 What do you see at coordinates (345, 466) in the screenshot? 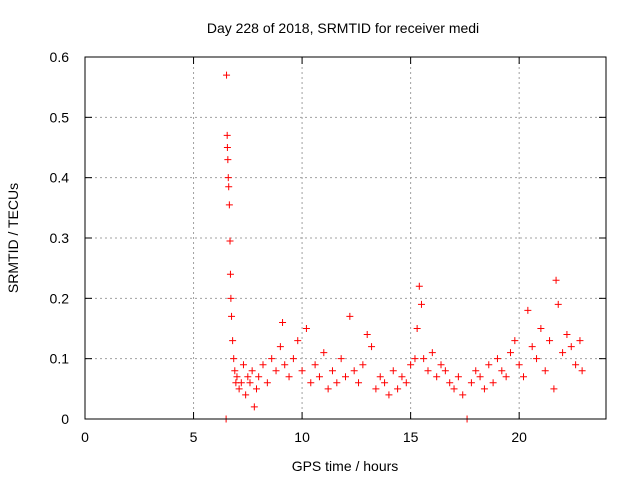
I see `x-axis-label: GPS time / hours` at bounding box center [345, 466].